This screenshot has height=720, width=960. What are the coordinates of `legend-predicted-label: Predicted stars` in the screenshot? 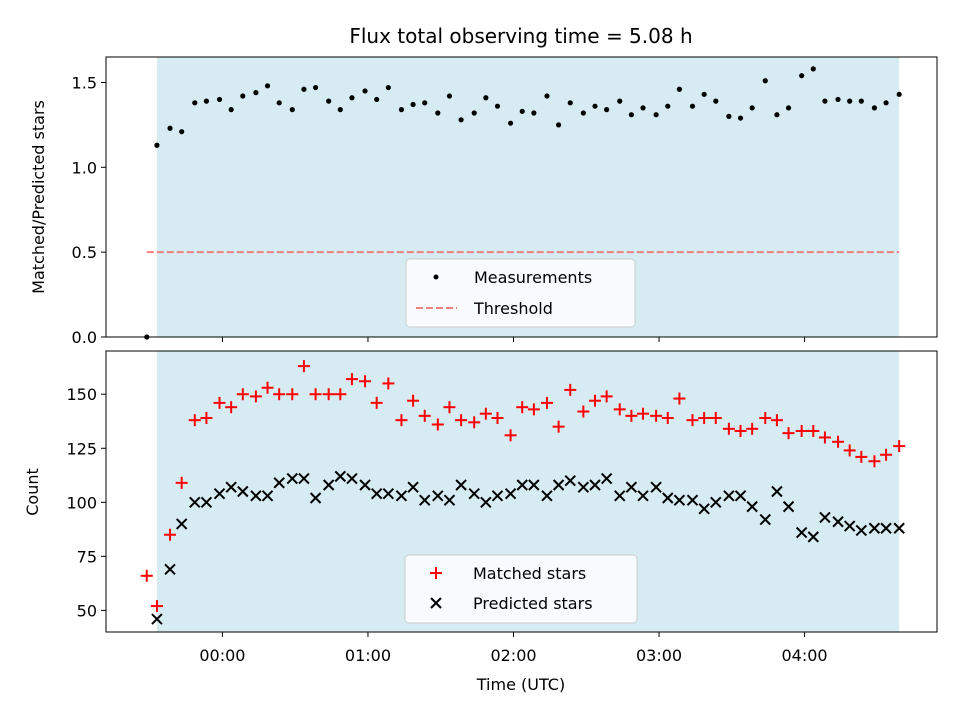 It's located at (533, 603).